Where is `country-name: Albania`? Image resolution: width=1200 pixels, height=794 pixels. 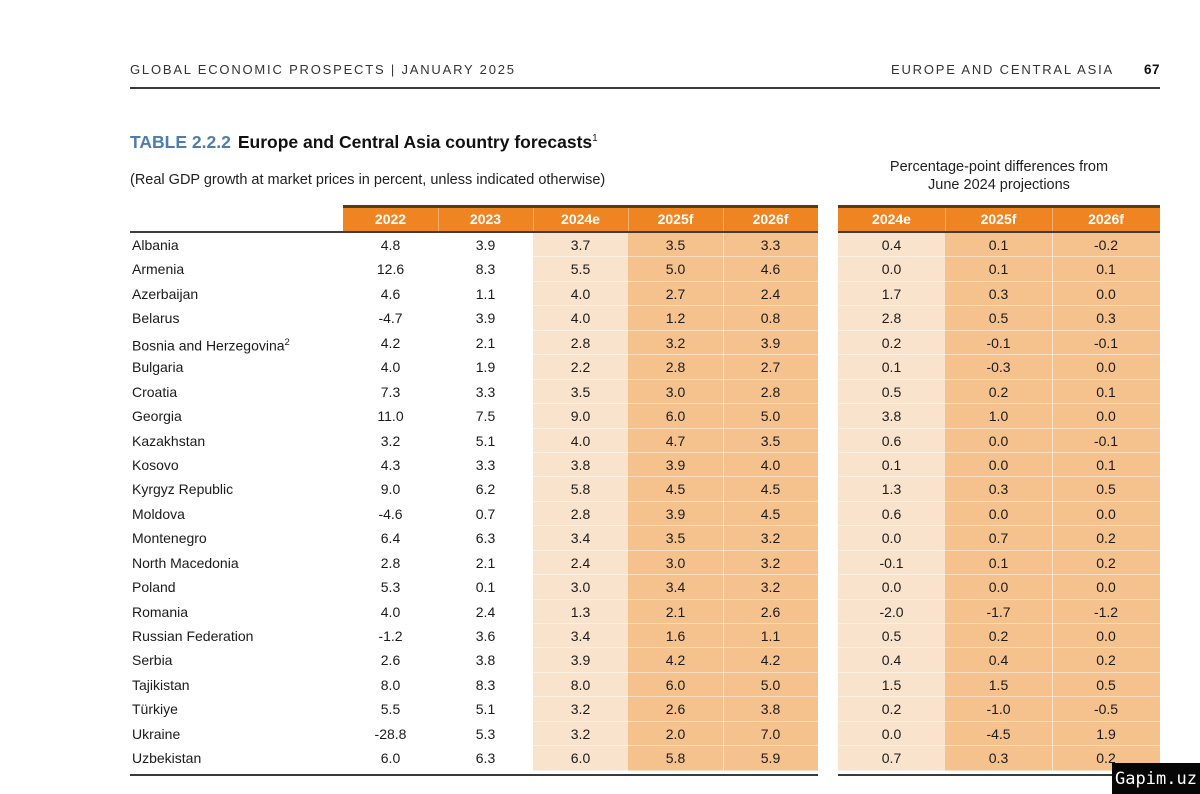 country-name: Albania is located at coordinates (155, 245).